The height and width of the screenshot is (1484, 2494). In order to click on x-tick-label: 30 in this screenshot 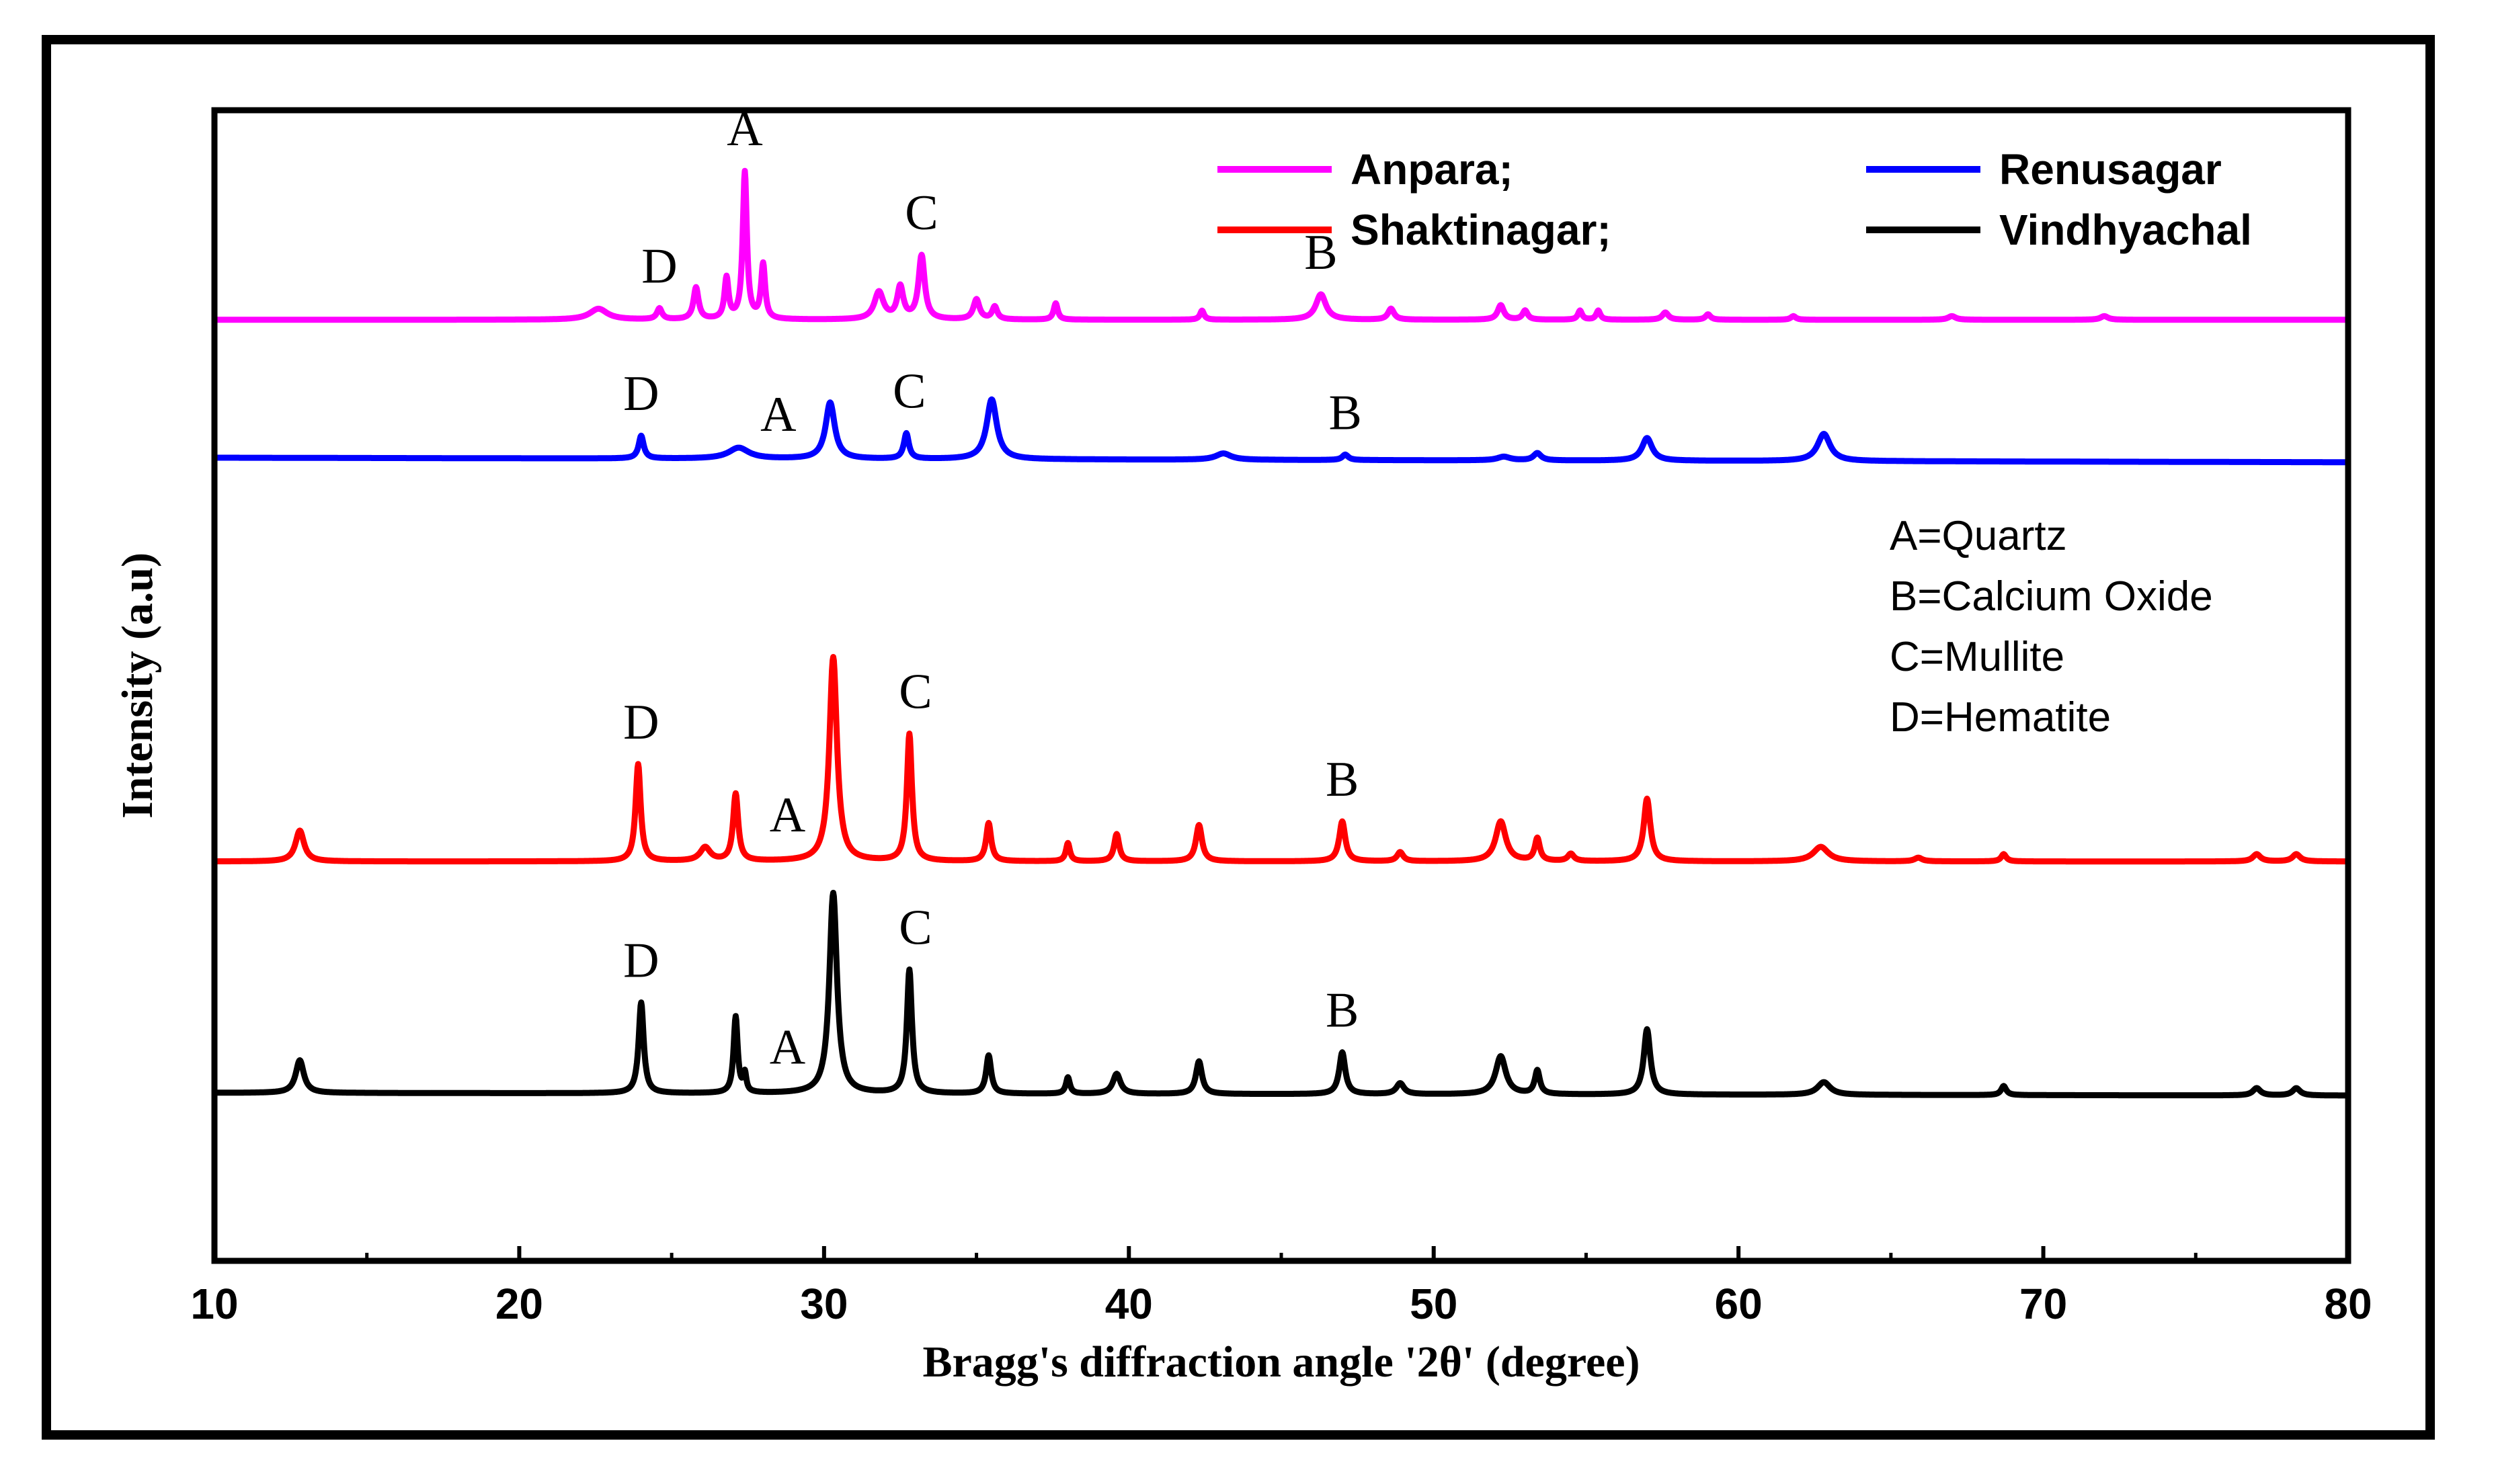, I will do `click(824, 1304)`.